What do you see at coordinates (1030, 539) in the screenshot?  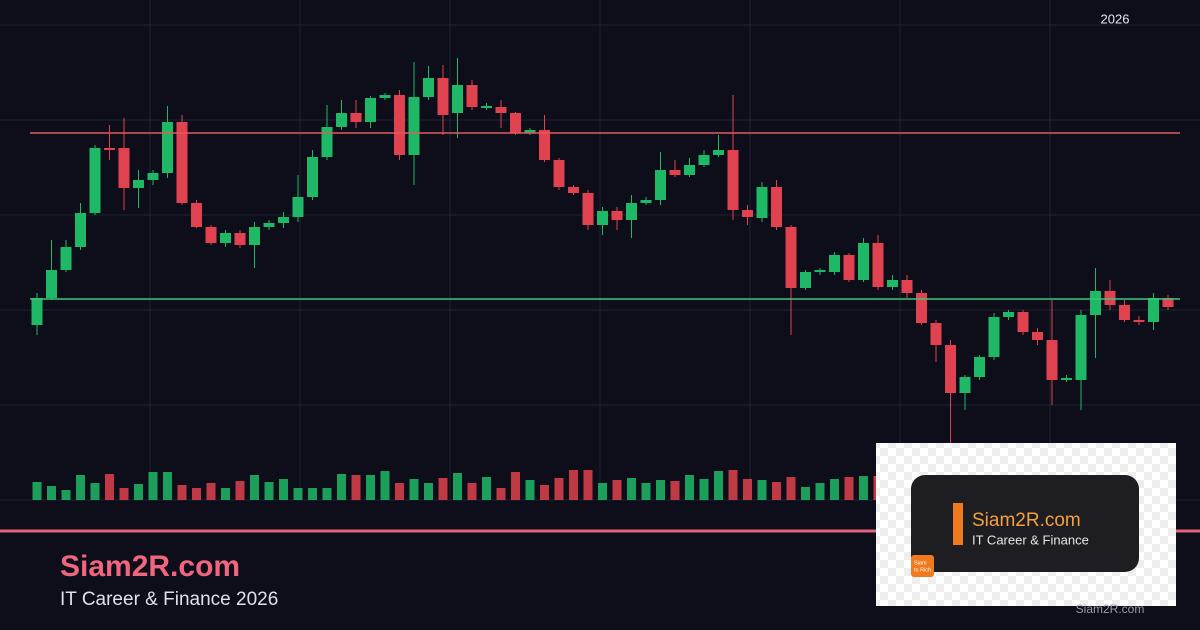 I see `logo-subtitle: IT Career & Finance` at bounding box center [1030, 539].